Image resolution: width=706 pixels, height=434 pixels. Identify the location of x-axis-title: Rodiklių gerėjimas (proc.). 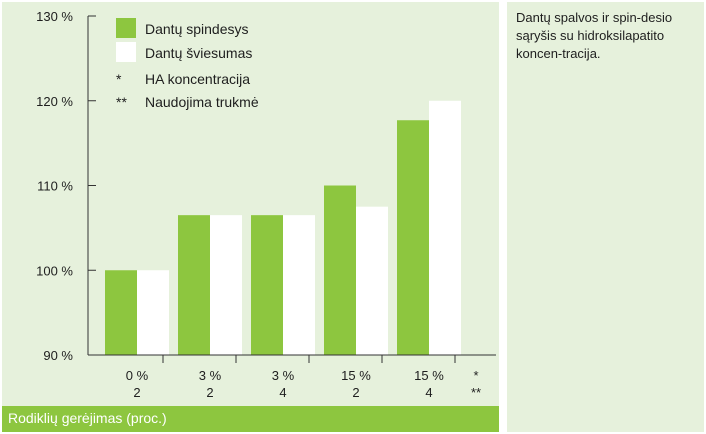
(87, 418).